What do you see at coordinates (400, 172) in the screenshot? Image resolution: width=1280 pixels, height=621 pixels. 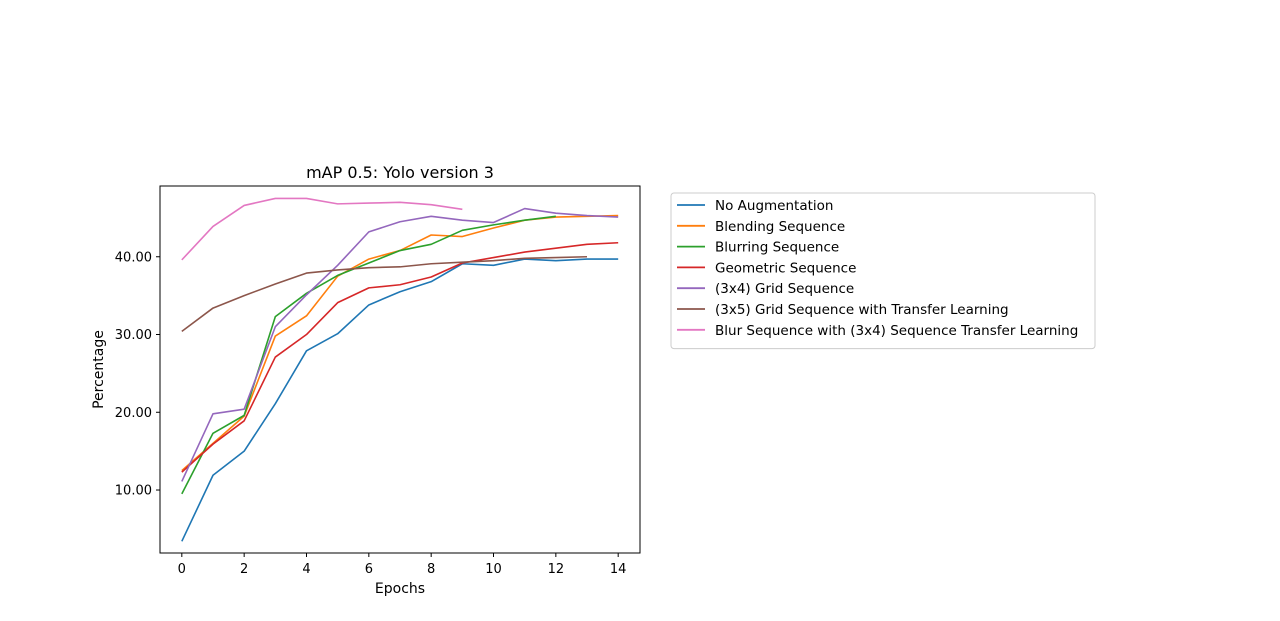 I see `chart-title: mAP 0.5: Yolo version 3` at bounding box center [400, 172].